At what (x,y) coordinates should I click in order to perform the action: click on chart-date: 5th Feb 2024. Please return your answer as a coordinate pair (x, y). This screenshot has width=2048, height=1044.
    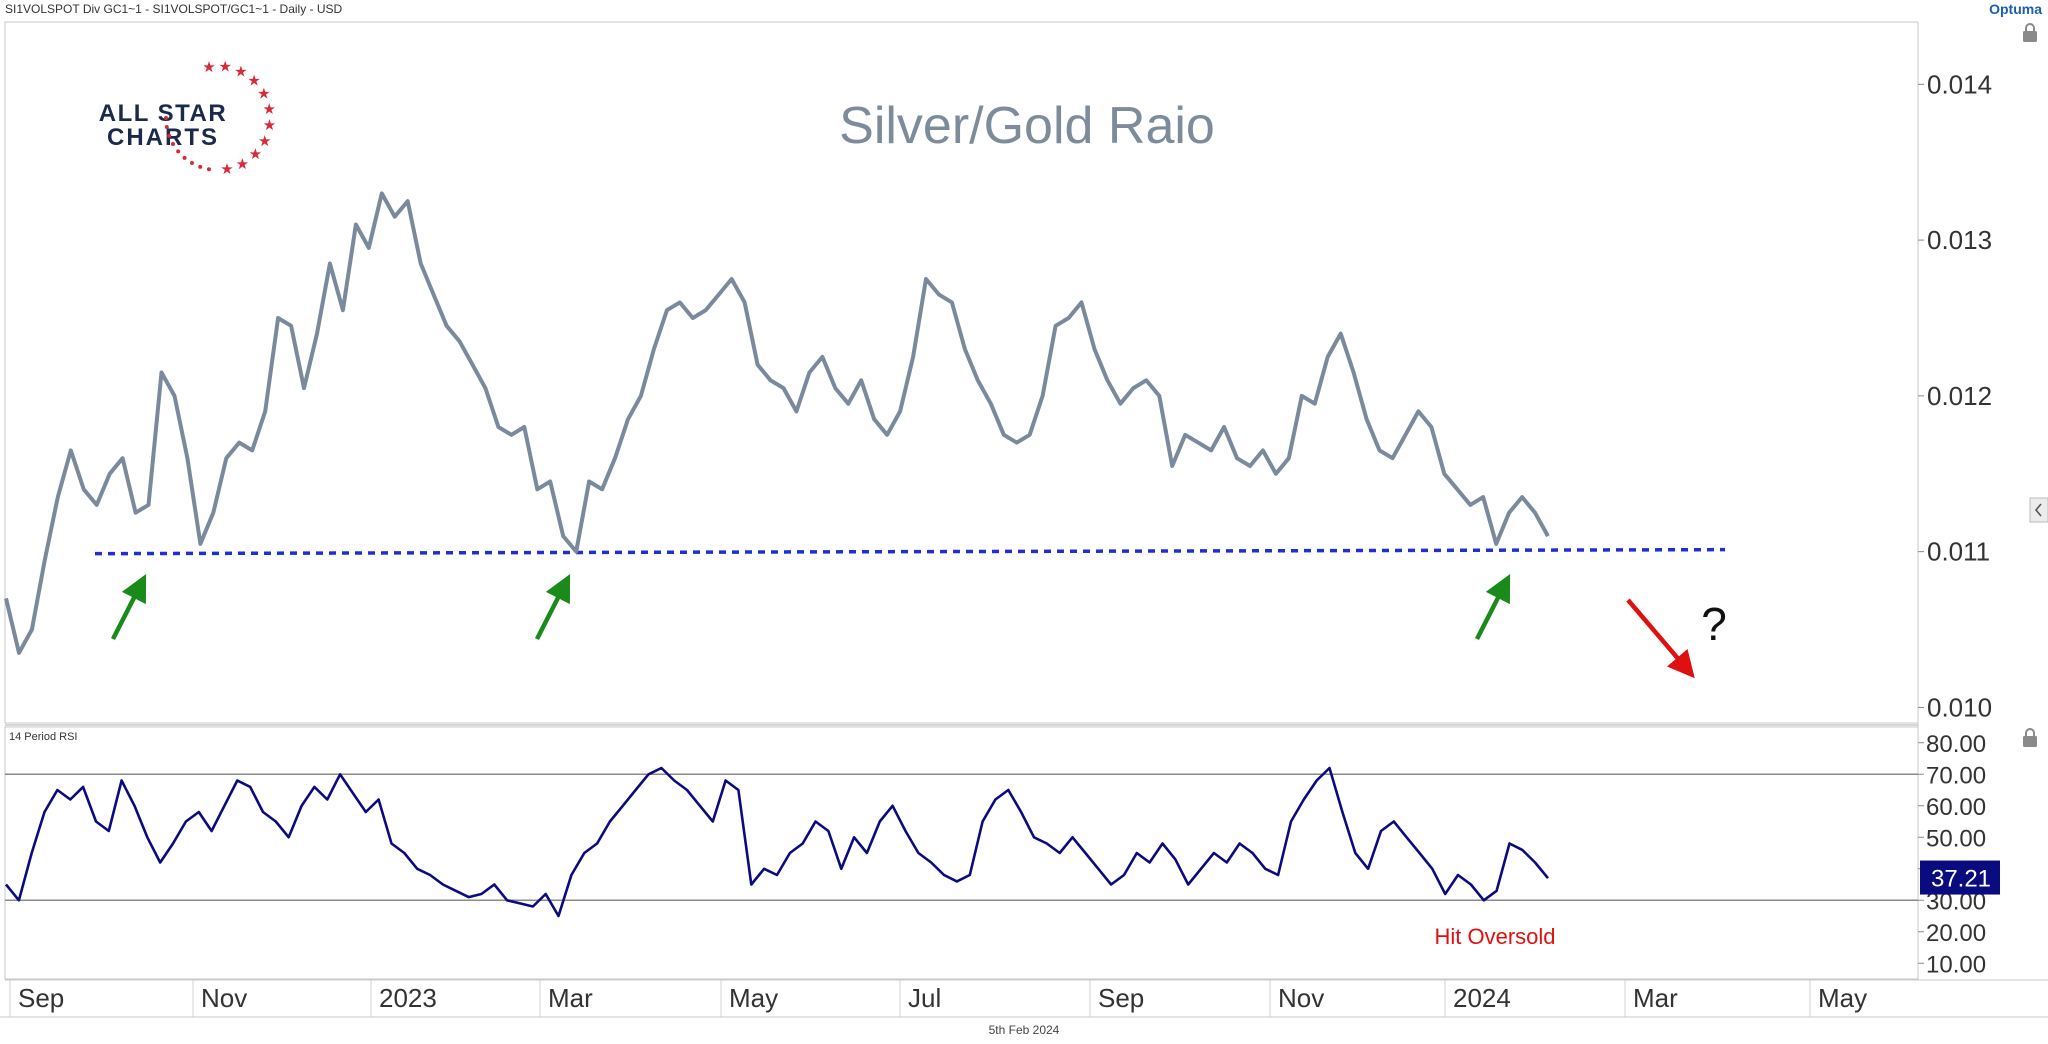
    Looking at the image, I should click on (1024, 1030).